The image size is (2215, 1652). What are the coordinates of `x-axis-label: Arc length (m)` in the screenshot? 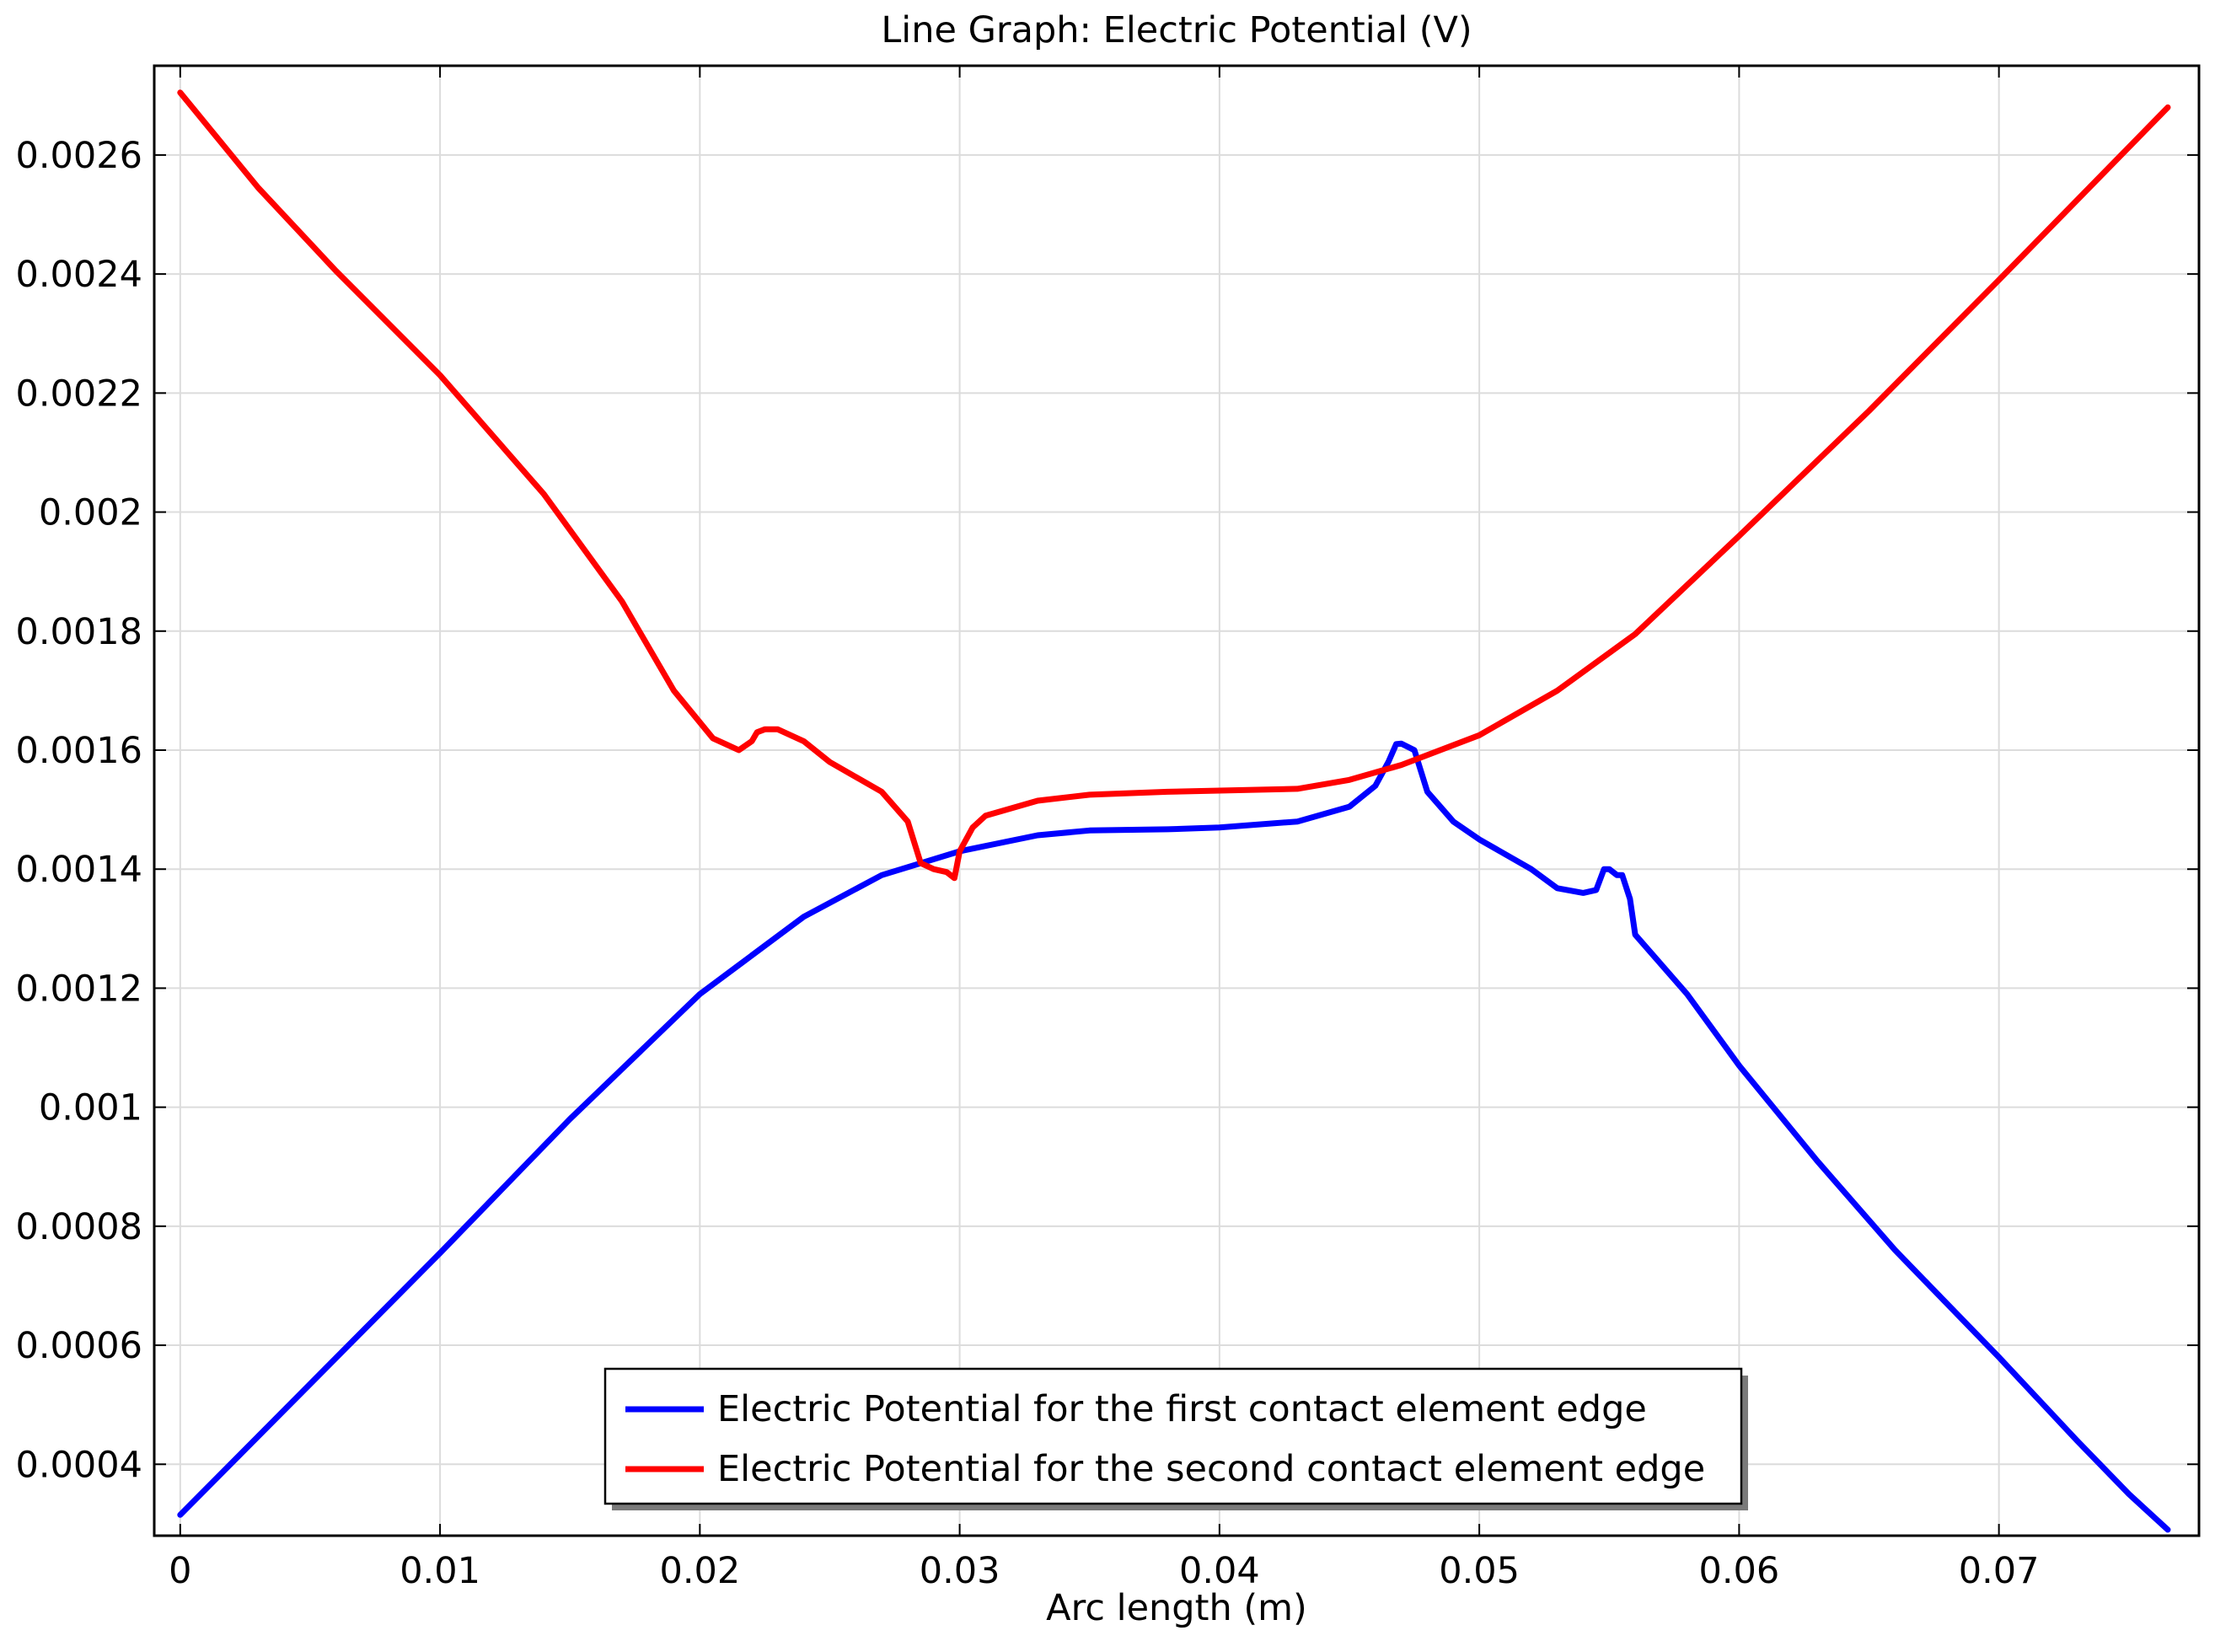 It's located at (1176, 1608).